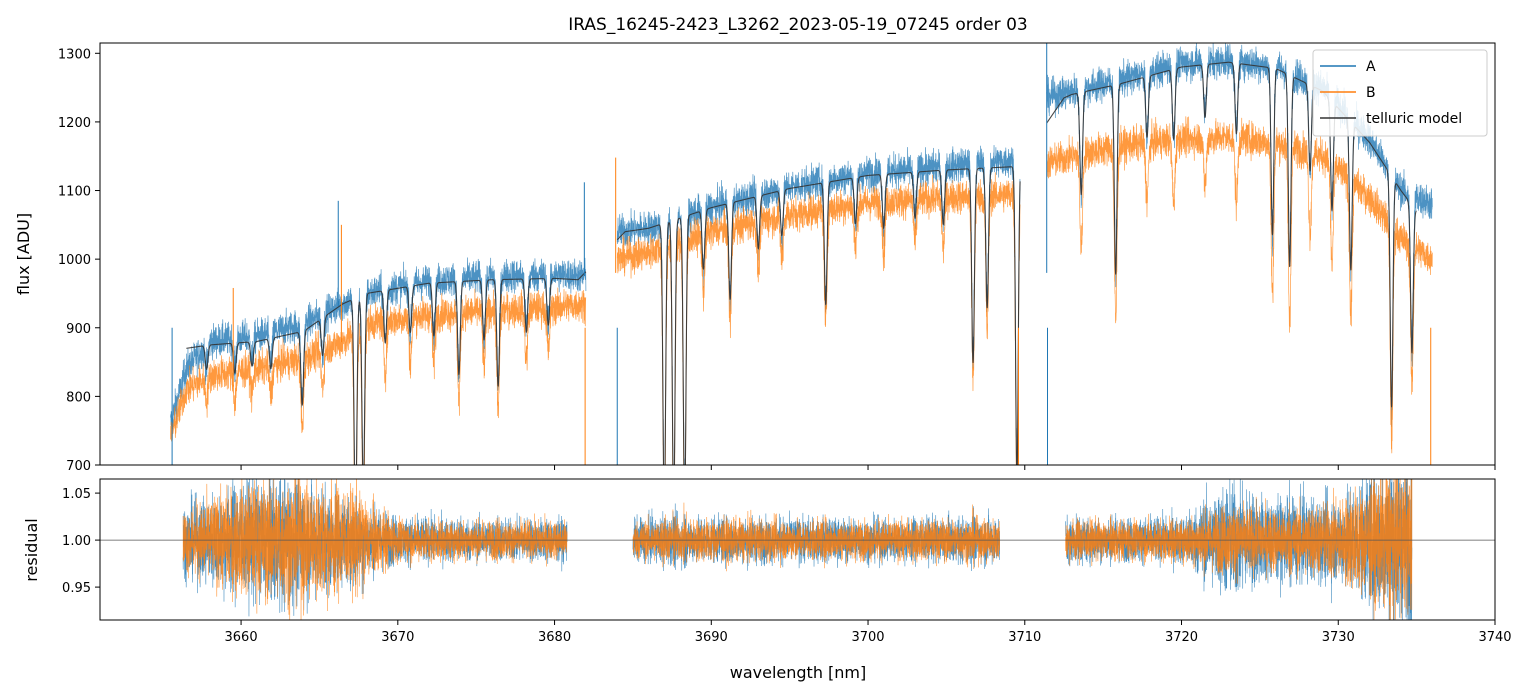 The height and width of the screenshot is (696, 1529). I want to click on top-y-tick-label-1300: 1300, so click(74, 54).